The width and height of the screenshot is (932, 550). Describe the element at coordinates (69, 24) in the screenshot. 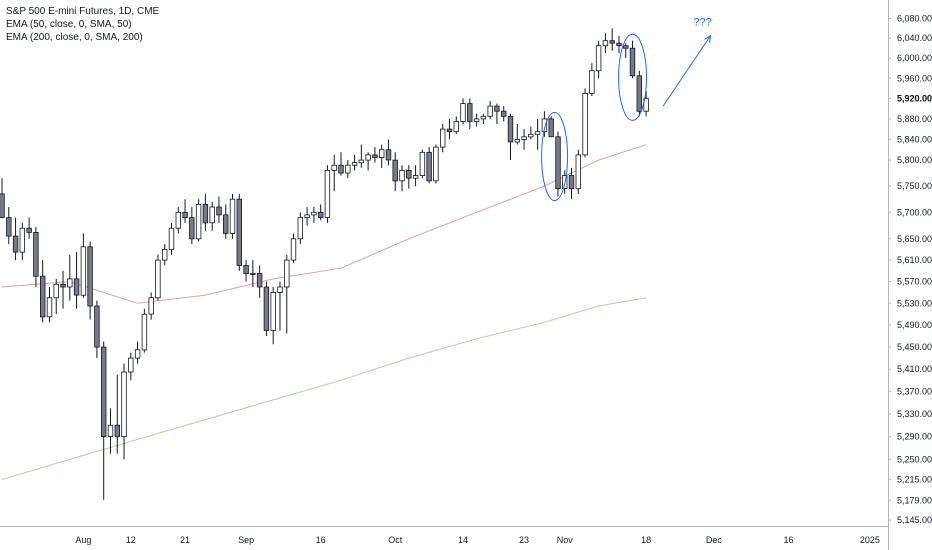

I see `legend-ema50: EMA (50, close, 0, SMA, 50)` at that location.